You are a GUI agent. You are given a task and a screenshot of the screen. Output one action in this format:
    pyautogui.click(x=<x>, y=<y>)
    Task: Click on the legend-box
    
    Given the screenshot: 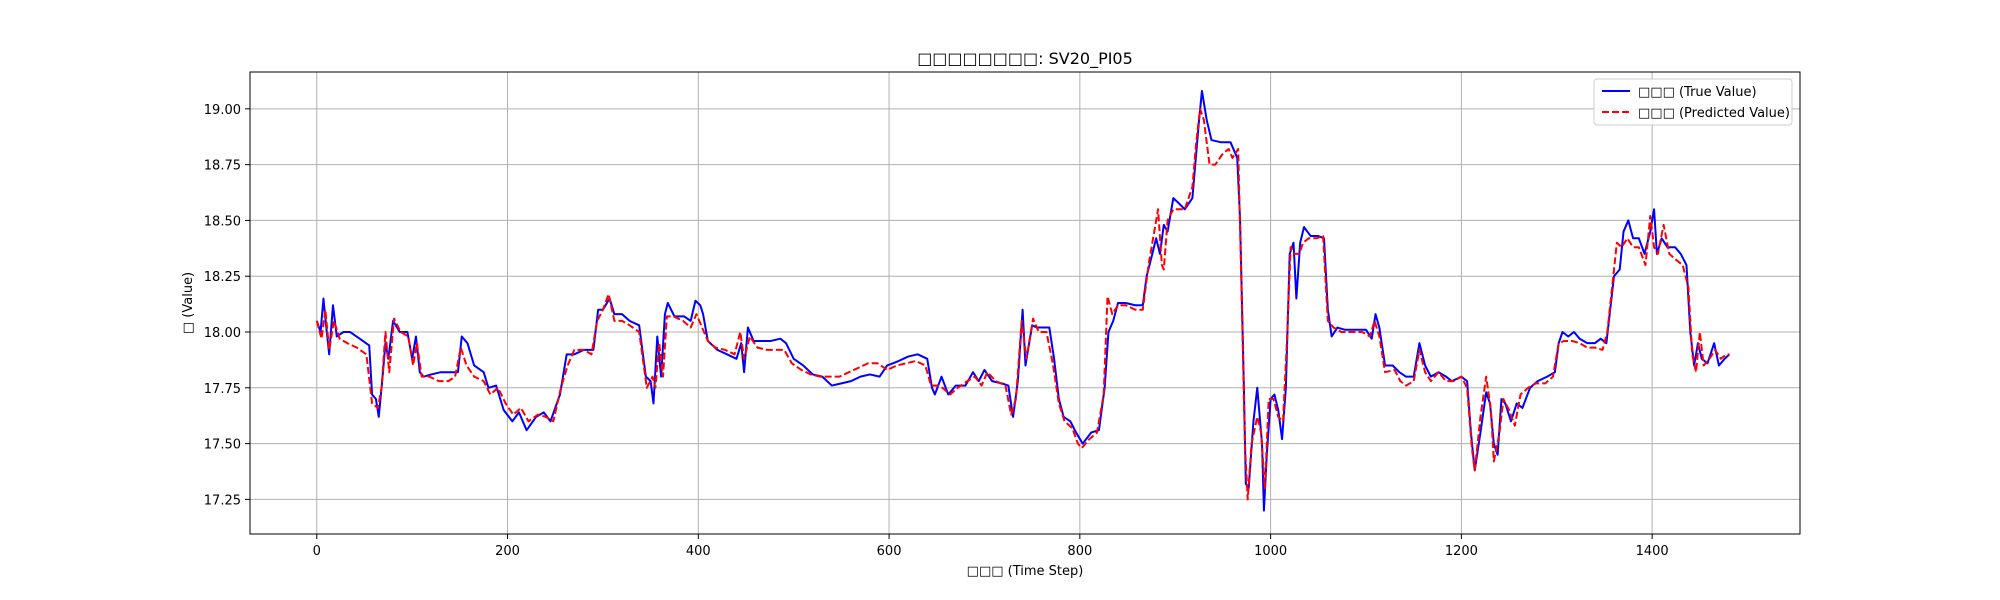 What is the action you would take?
    pyautogui.click(x=1693, y=102)
    